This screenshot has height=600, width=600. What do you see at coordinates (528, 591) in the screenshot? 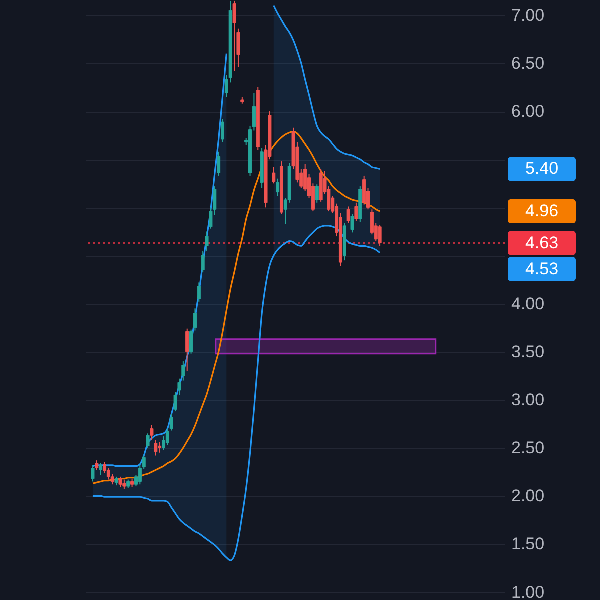
I see `y-tick-label: 1.00` at bounding box center [528, 591].